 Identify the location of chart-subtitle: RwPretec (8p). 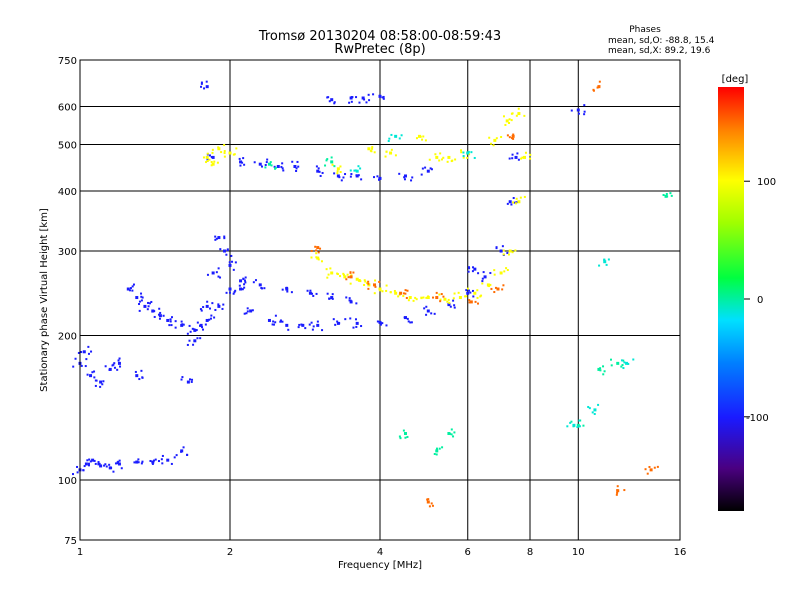
(379, 49).